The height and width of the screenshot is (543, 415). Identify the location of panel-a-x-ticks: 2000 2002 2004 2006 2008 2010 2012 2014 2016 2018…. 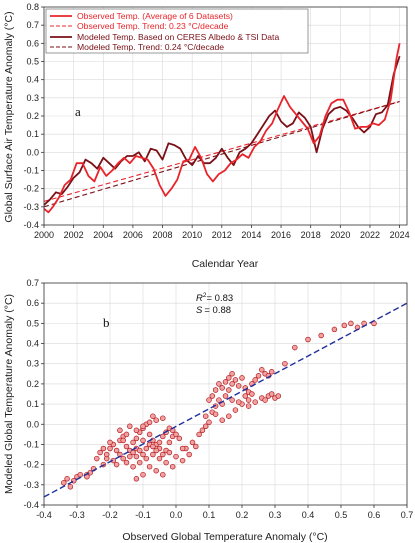
(222, 232).